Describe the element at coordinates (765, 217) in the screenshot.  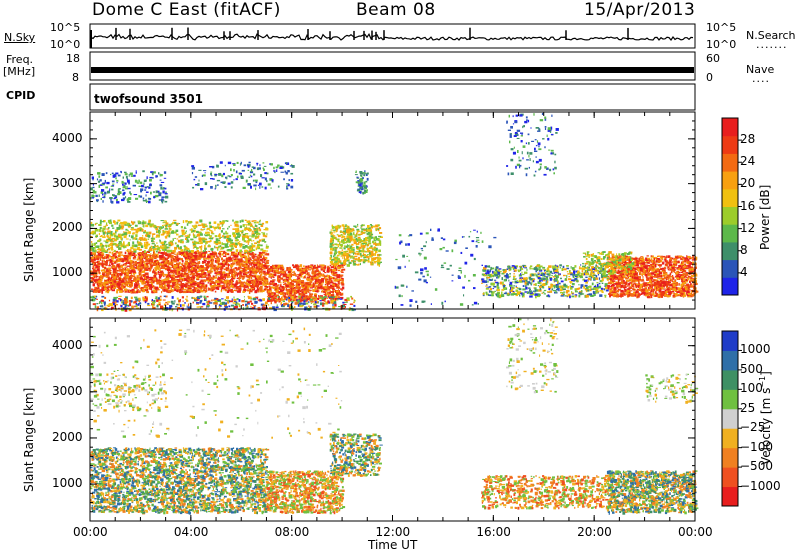
I see `power-colorbar-label: Power [dB]` at that location.